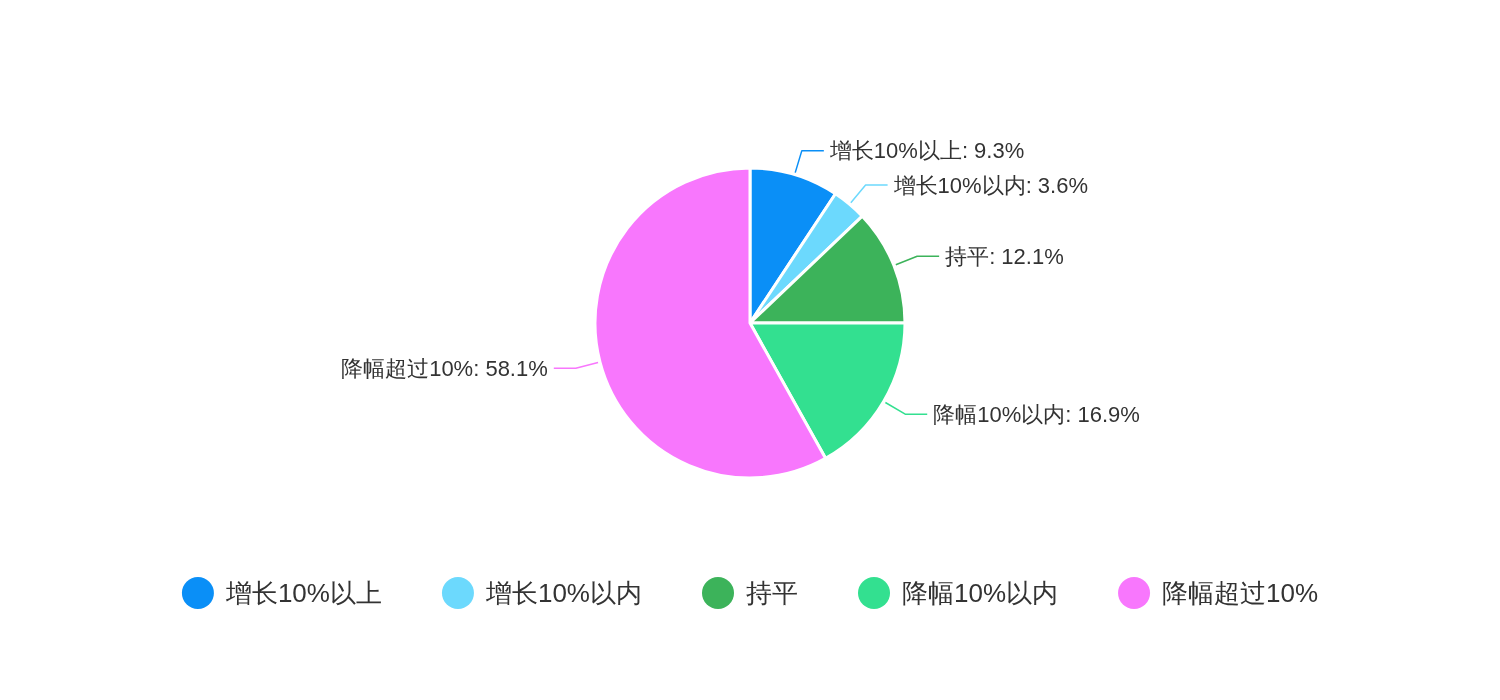 The image size is (1500, 700). I want to click on data-label: 增长10%以内: 3.6%, so click(990, 185).